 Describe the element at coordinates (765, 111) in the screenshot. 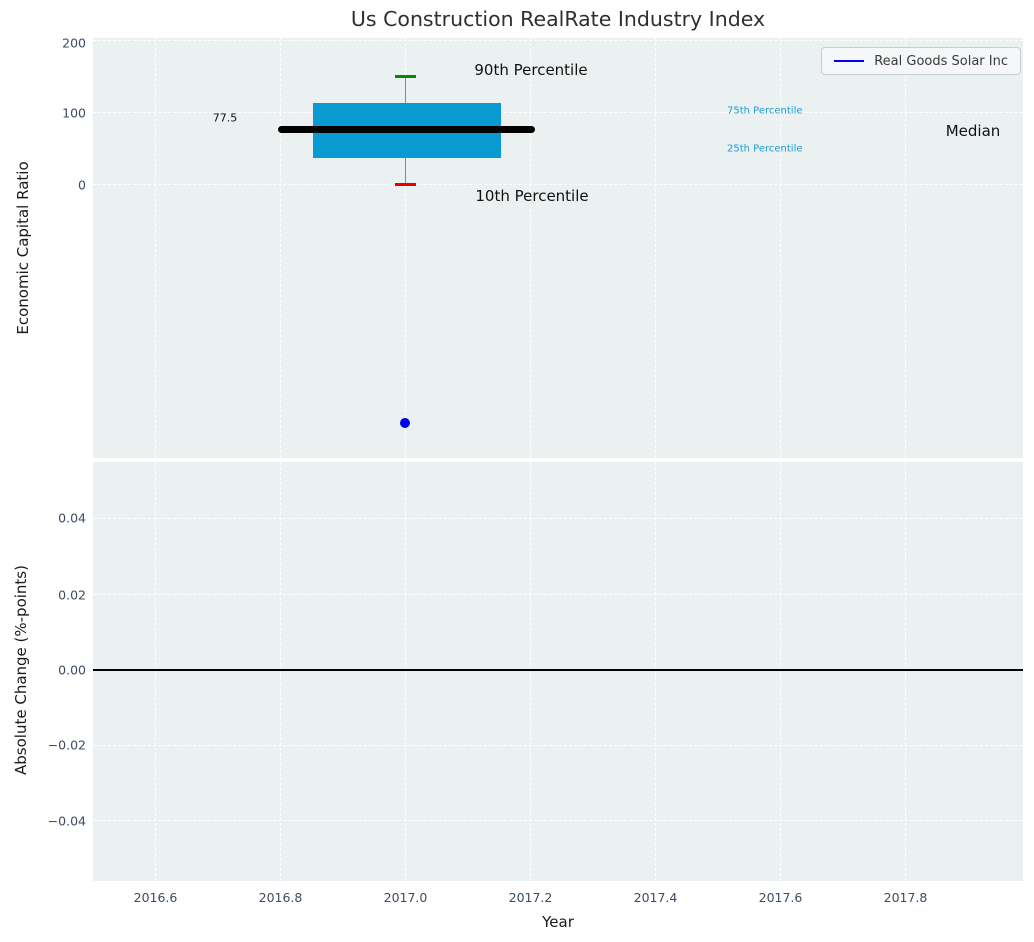

I see `annotation-75th-percentile: 75th Percentile` at that location.